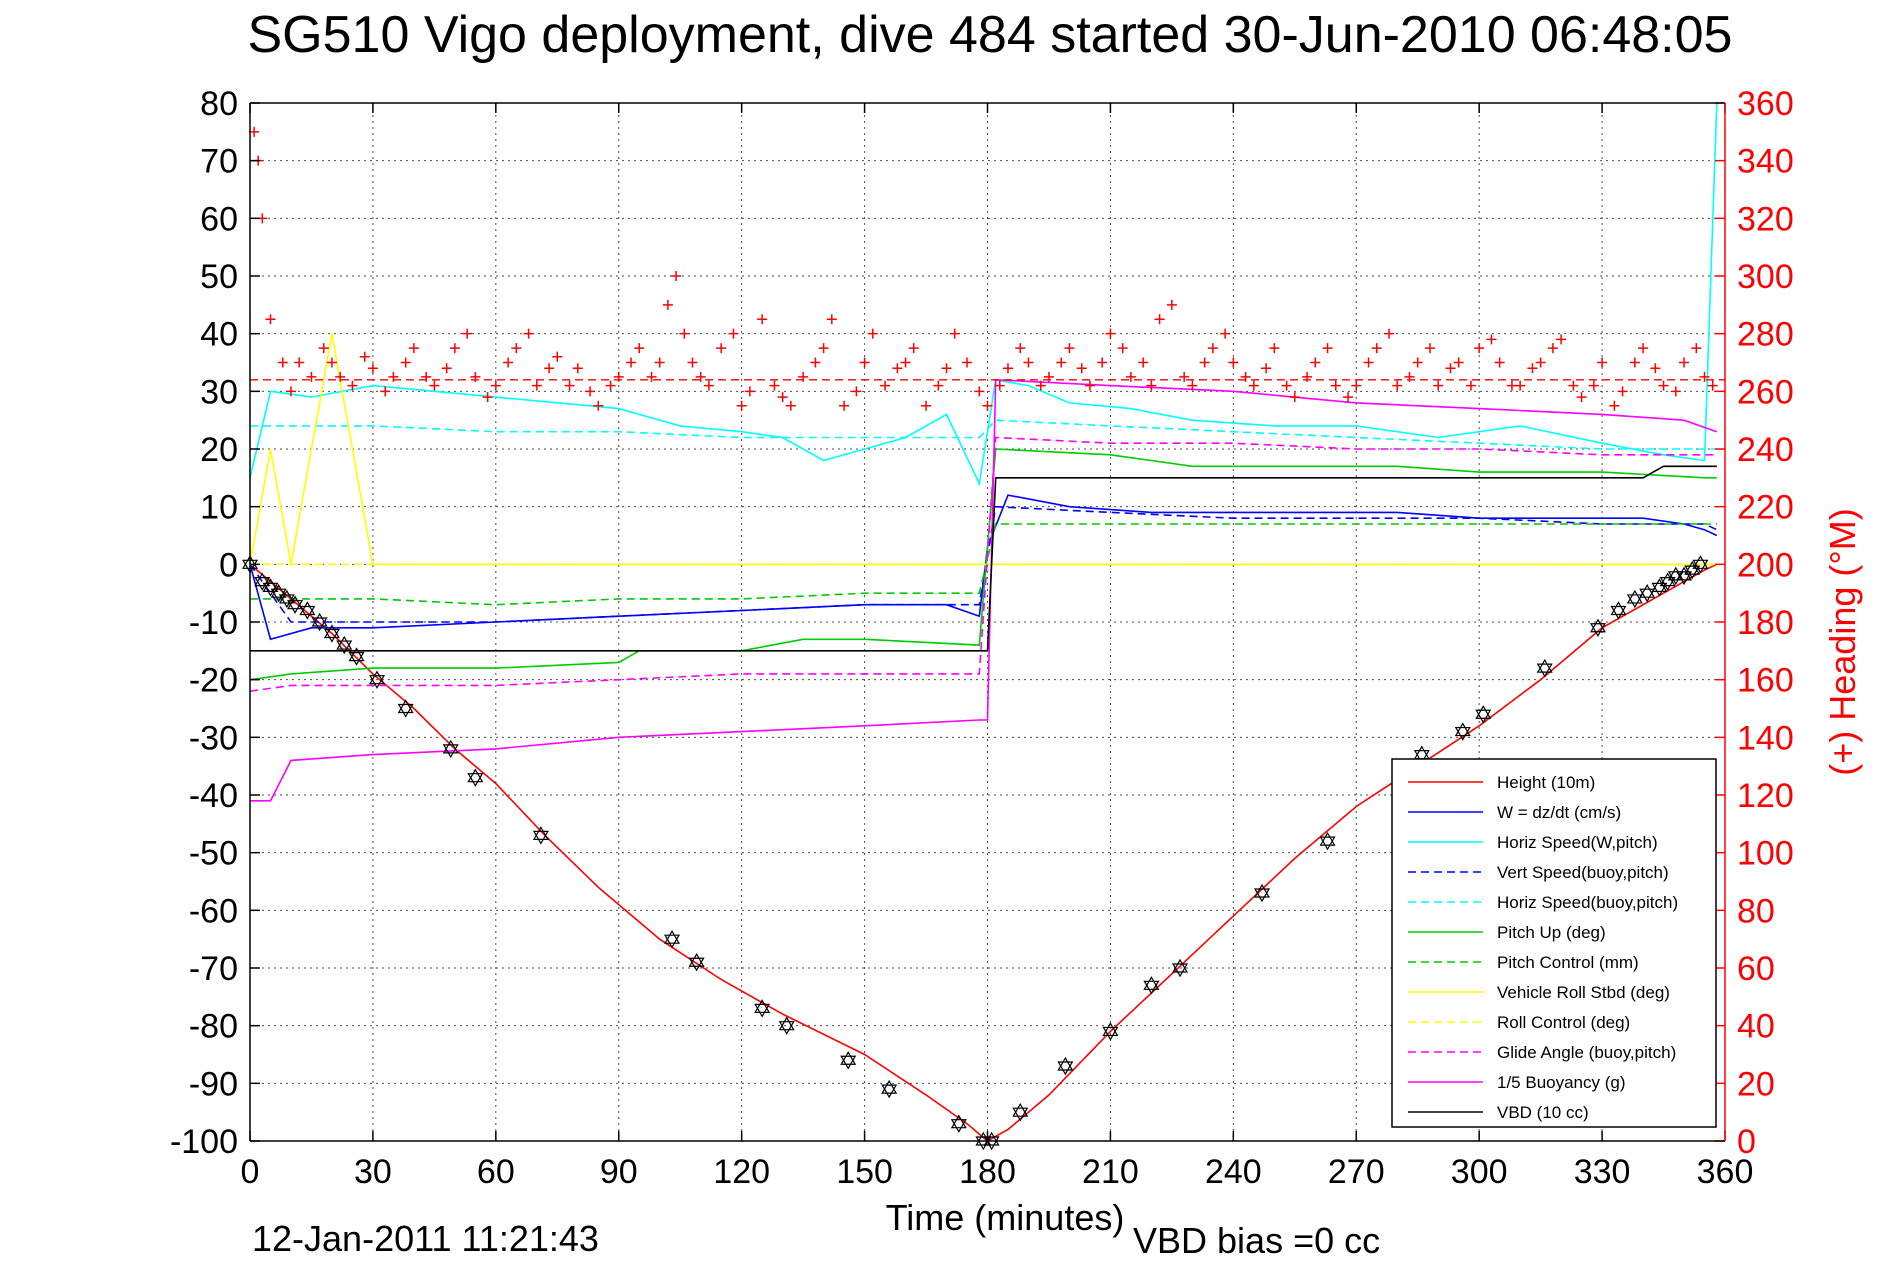 This screenshot has height=1262, width=1891. Describe the element at coordinates (1756, 969) in the screenshot. I see `right-tick-label: 60` at that location.